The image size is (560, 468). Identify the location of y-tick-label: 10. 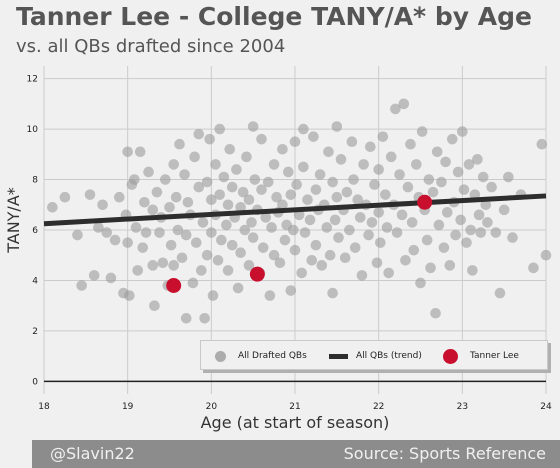
(33, 130).